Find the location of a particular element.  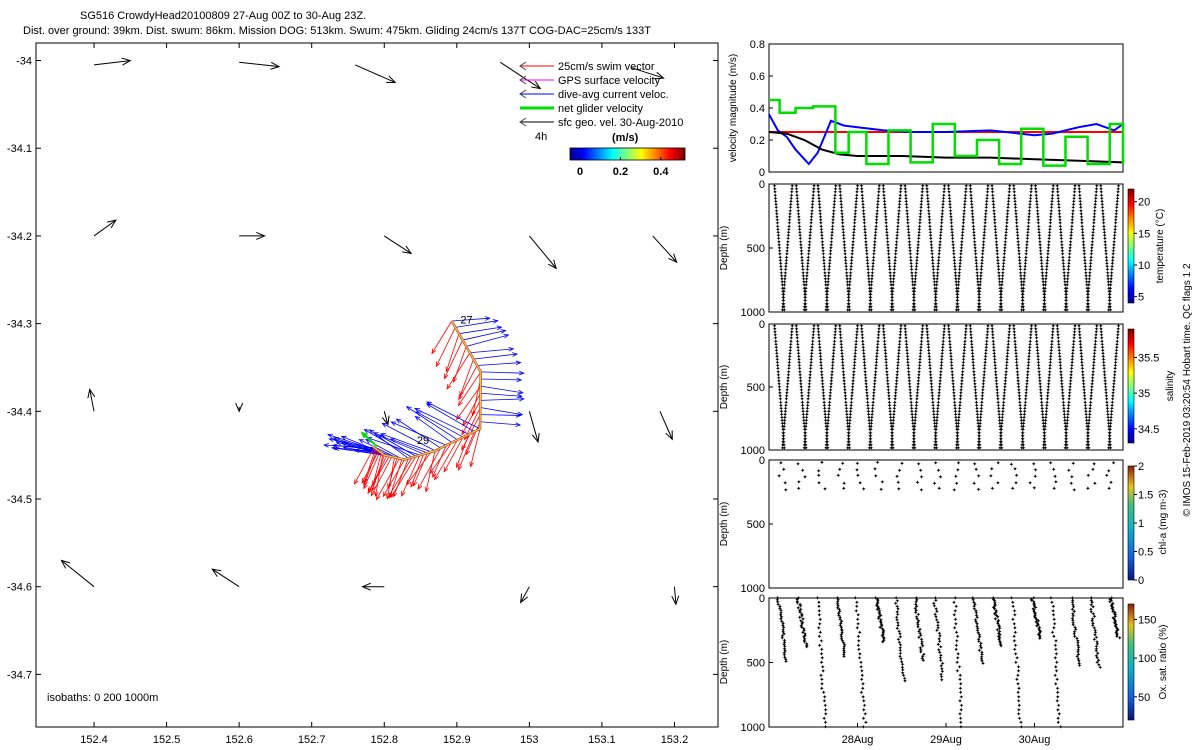

oxygen-point: ✦ is located at coordinates (882, 642).